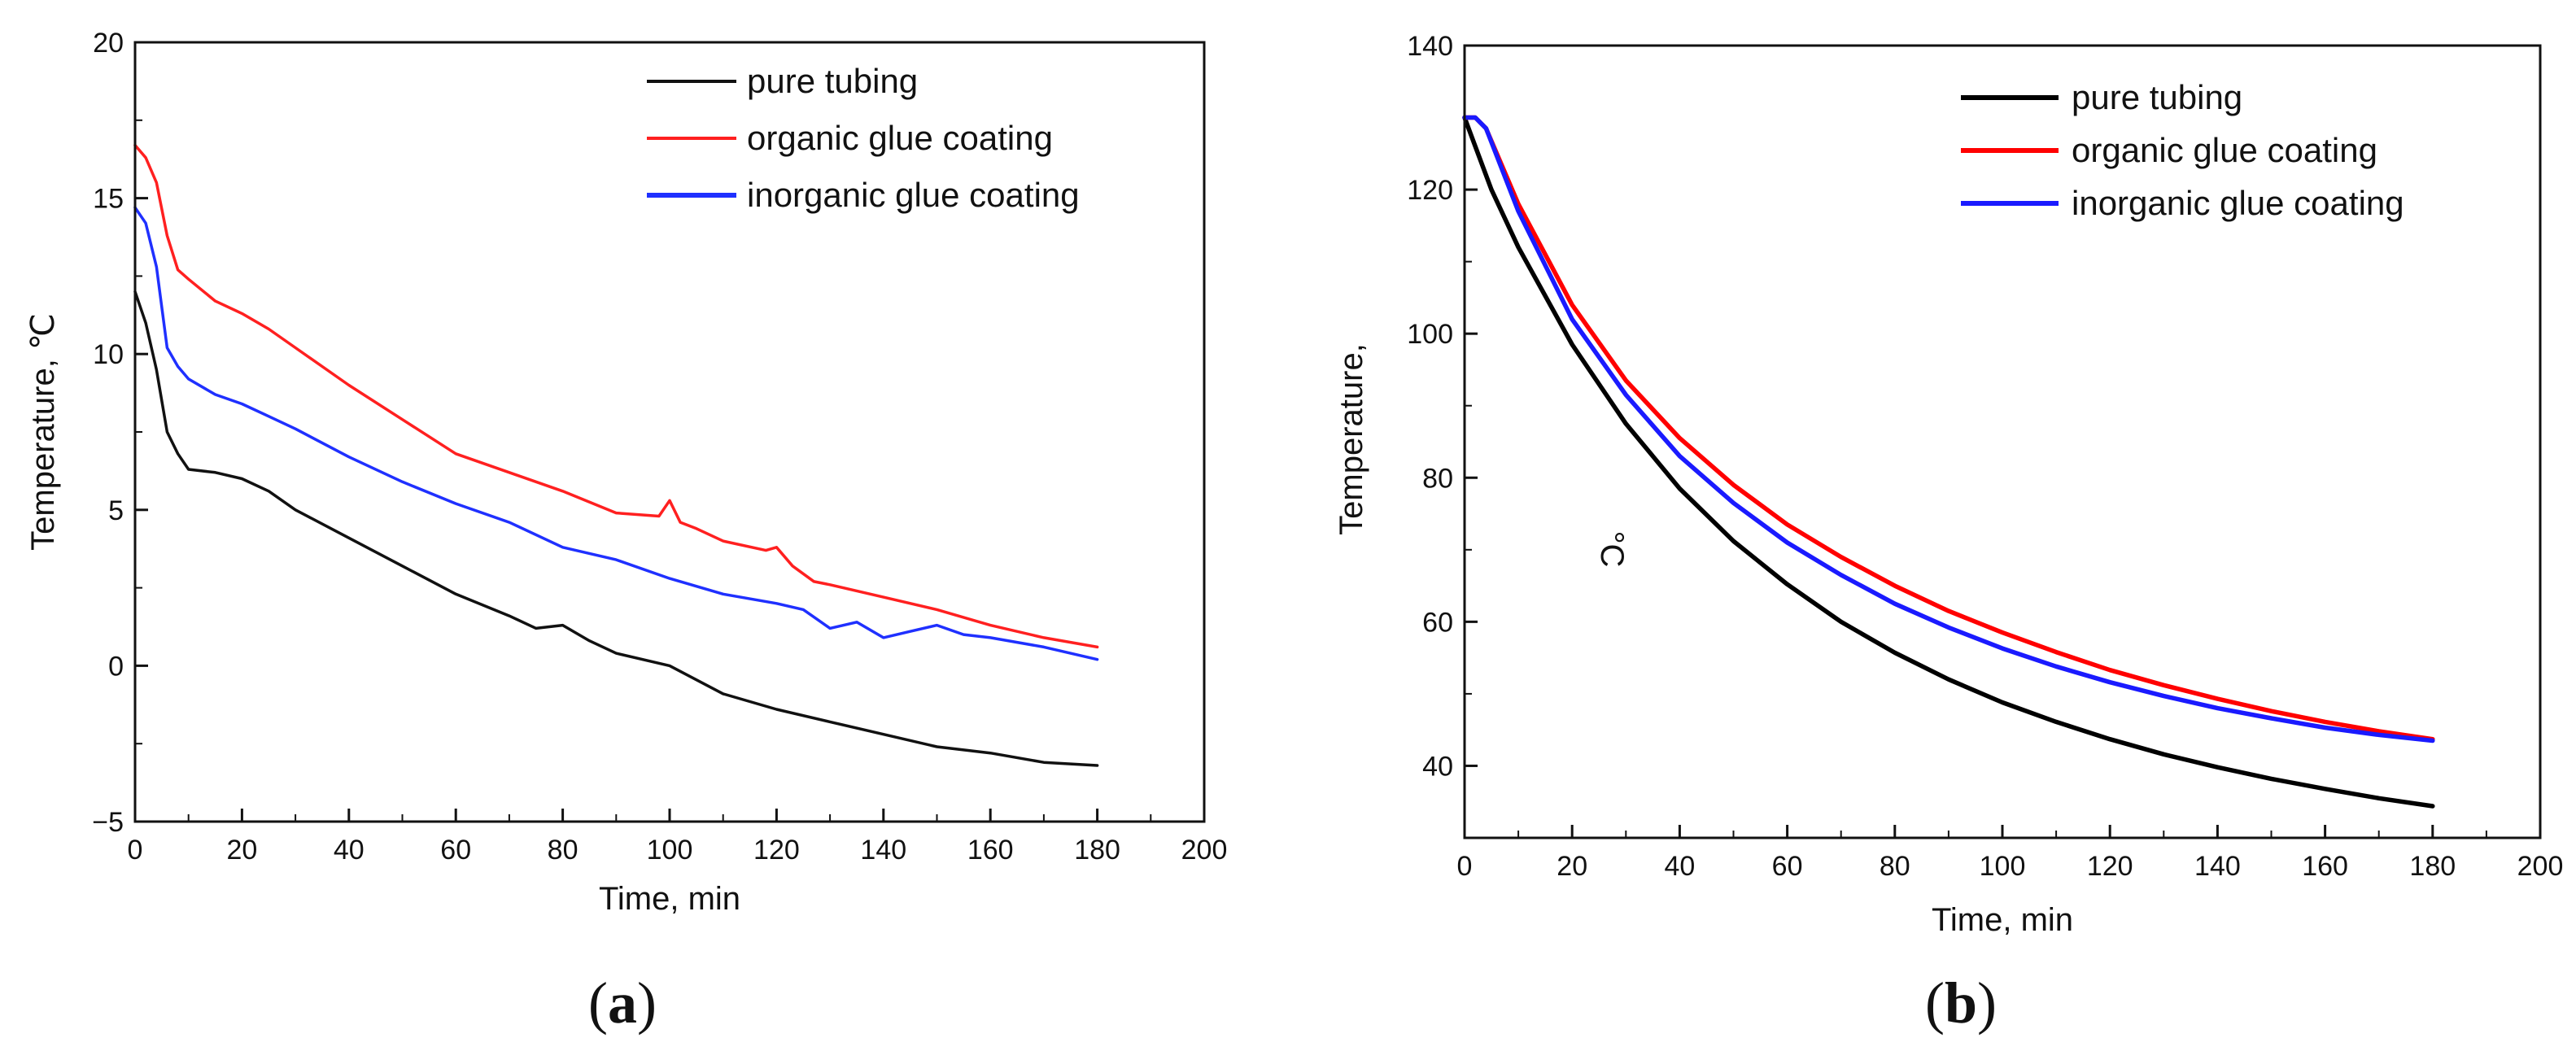 This screenshot has width=2576, height=1064. I want to click on panel-a-x-tick-label: 100, so click(670, 851).